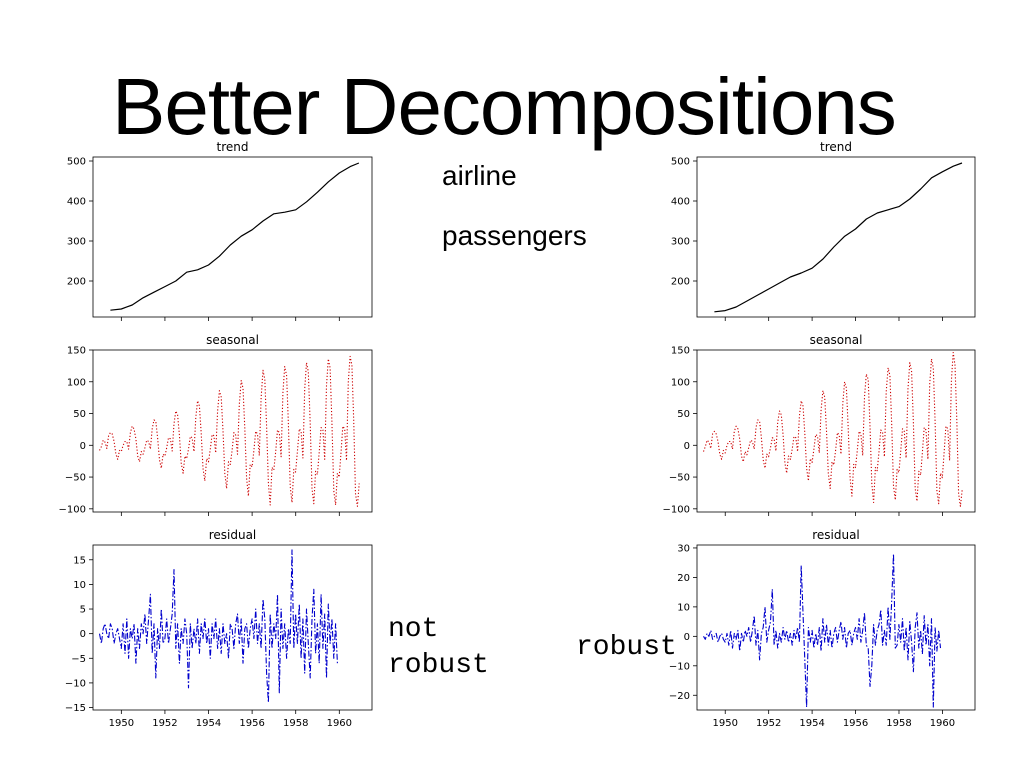 This screenshot has width=1024, height=768. Describe the element at coordinates (78, 659) in the screenshot. I see `y-tick-label: −5` at that location.